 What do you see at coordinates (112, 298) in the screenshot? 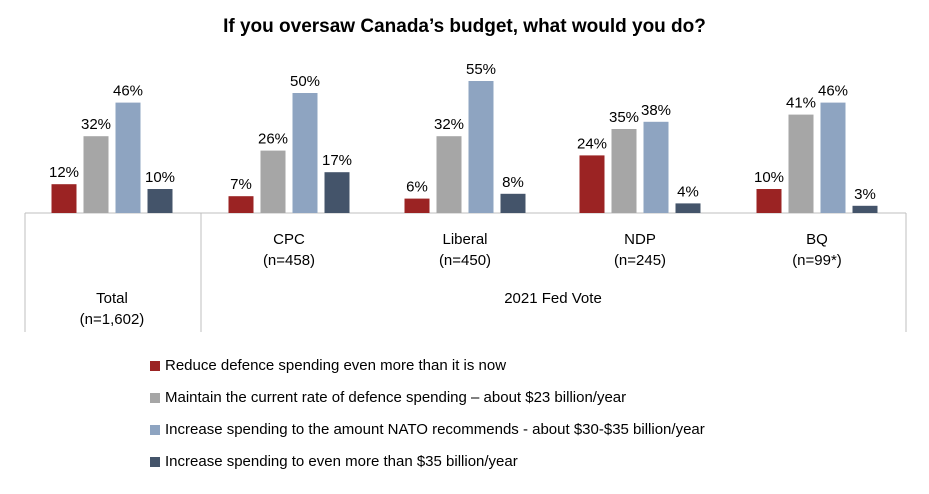
I see `category-label: Total` at bounding box center [112, 298].